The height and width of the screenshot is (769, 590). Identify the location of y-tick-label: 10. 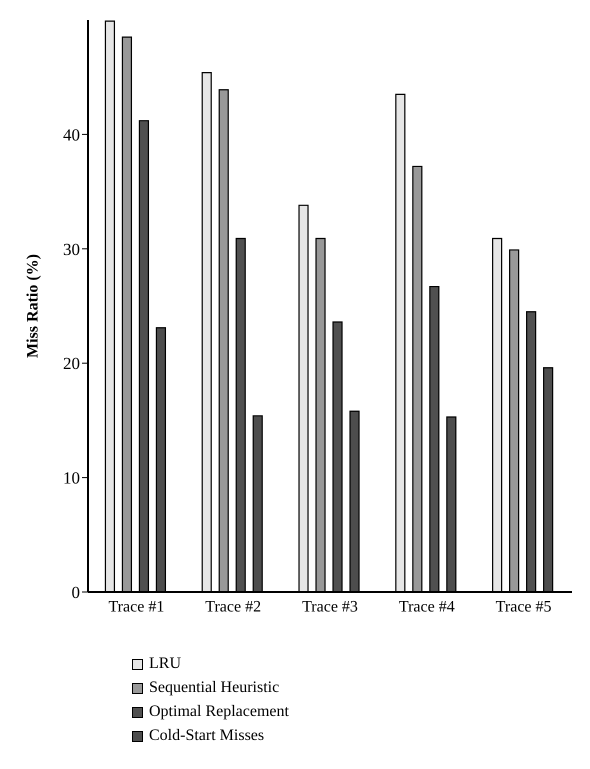
(71, 478).